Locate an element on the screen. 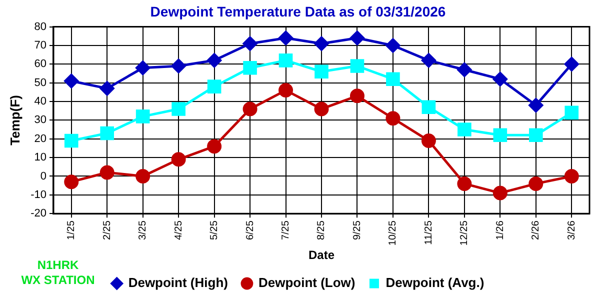 This screenshot has width=600, height=300. y-tick-label: 0 is located at coordinates (43, 176).